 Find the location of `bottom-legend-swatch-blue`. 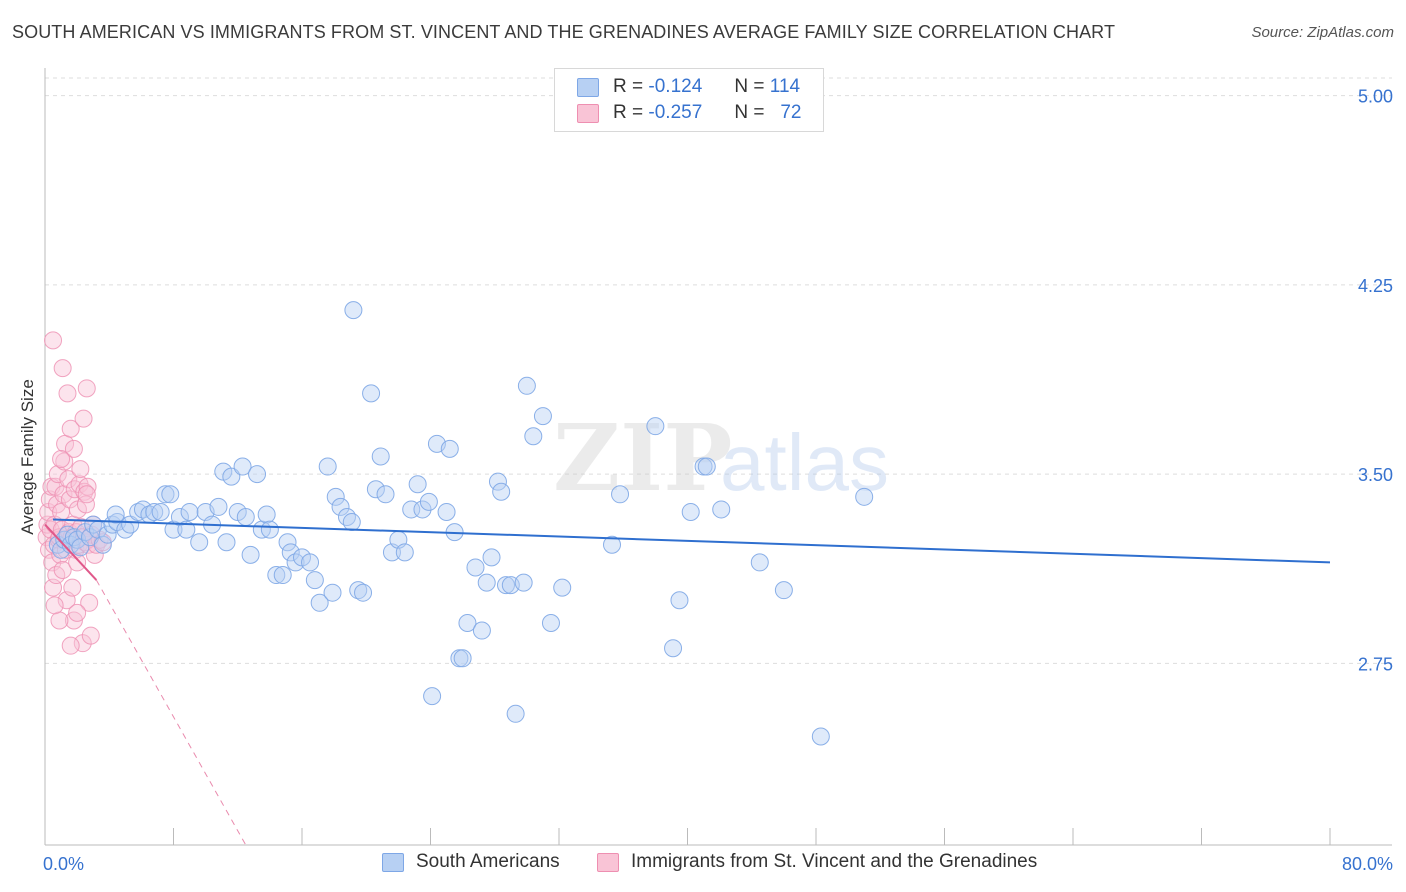

bottom-legend-swatch-blue is located at coordinates (393, 862).